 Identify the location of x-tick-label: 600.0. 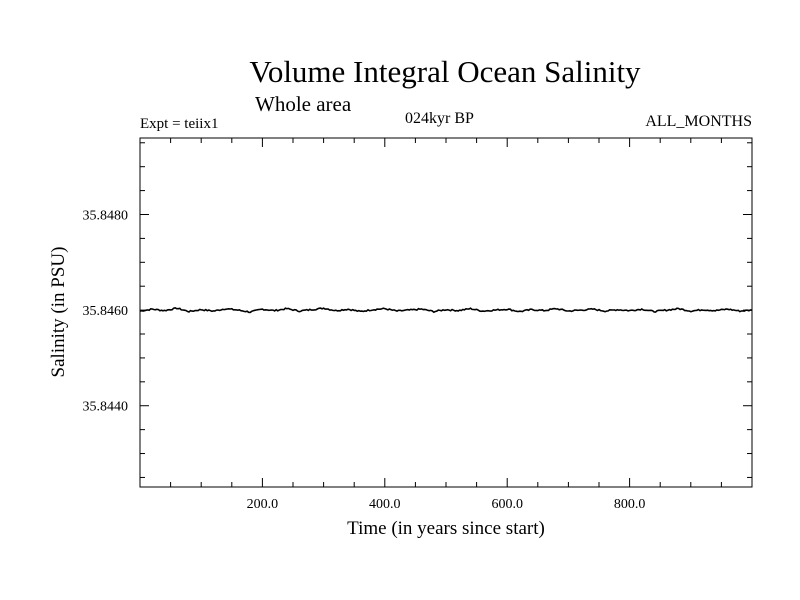
(507, 504).